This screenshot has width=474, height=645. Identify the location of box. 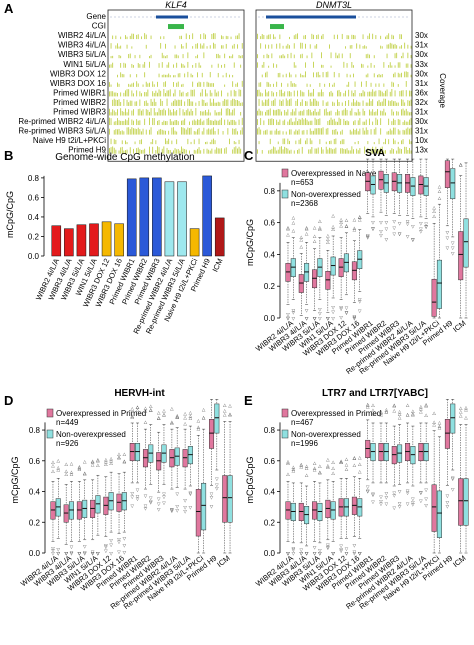
(217, 418).